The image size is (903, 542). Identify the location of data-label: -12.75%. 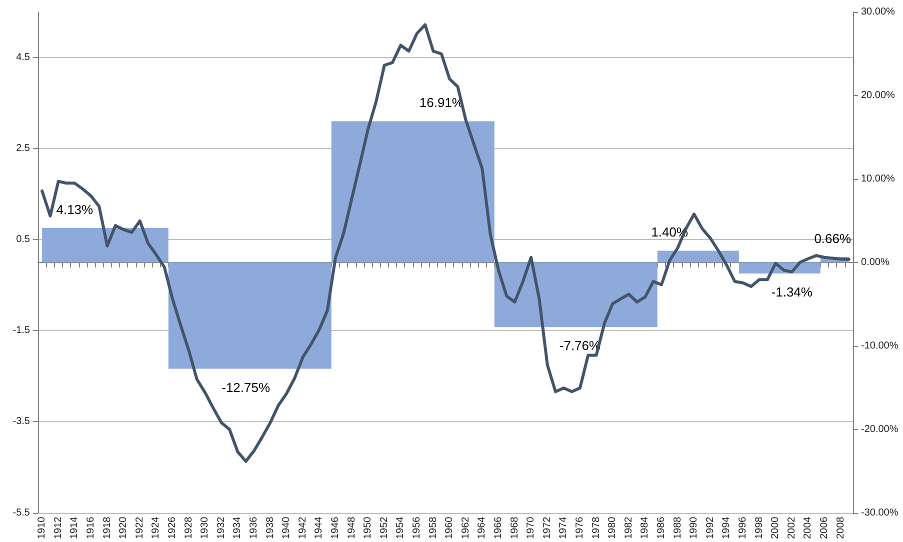
(246, 387).